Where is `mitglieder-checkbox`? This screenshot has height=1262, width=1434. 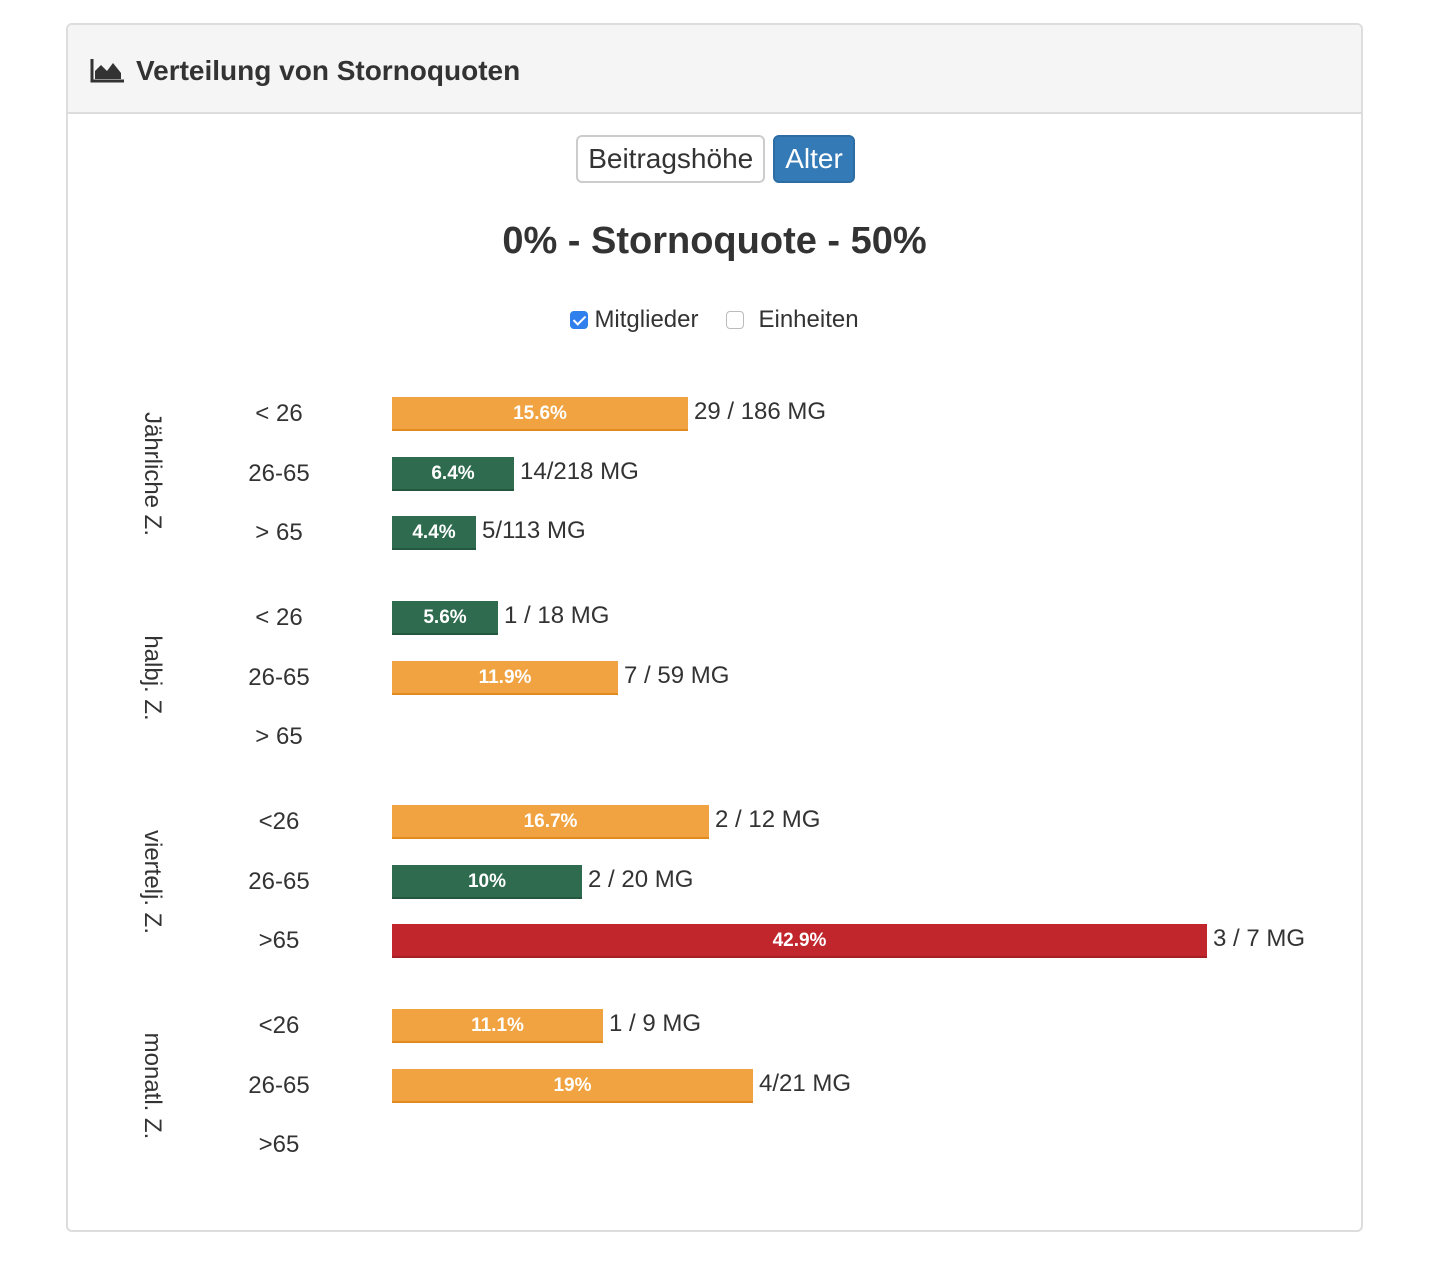
mitglieder-checkbox is located at coordinates (579, 320).